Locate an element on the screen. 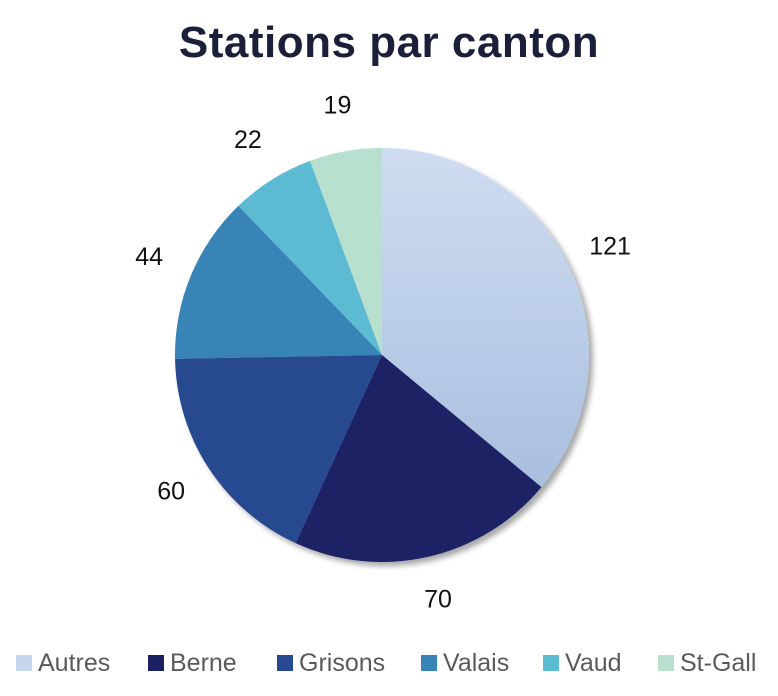 The image size is (778, 696). legend-item-st-gall: St-Gall is located at coordinates (707, 663).